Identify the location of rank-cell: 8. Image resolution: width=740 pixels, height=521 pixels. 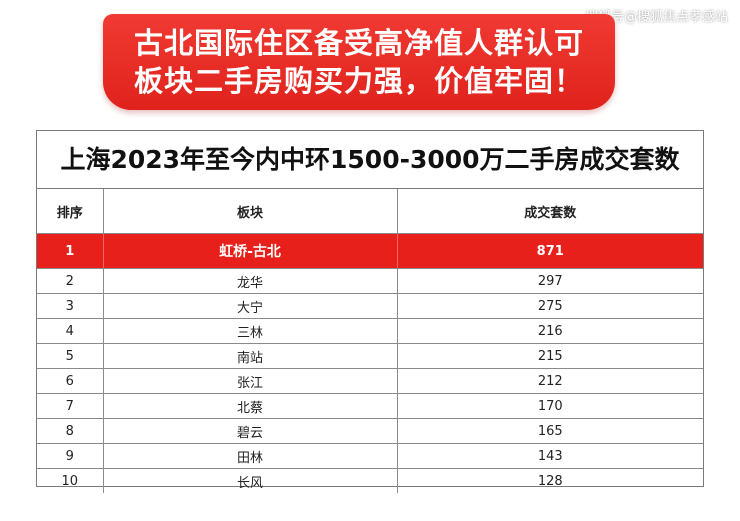
(70, 431).